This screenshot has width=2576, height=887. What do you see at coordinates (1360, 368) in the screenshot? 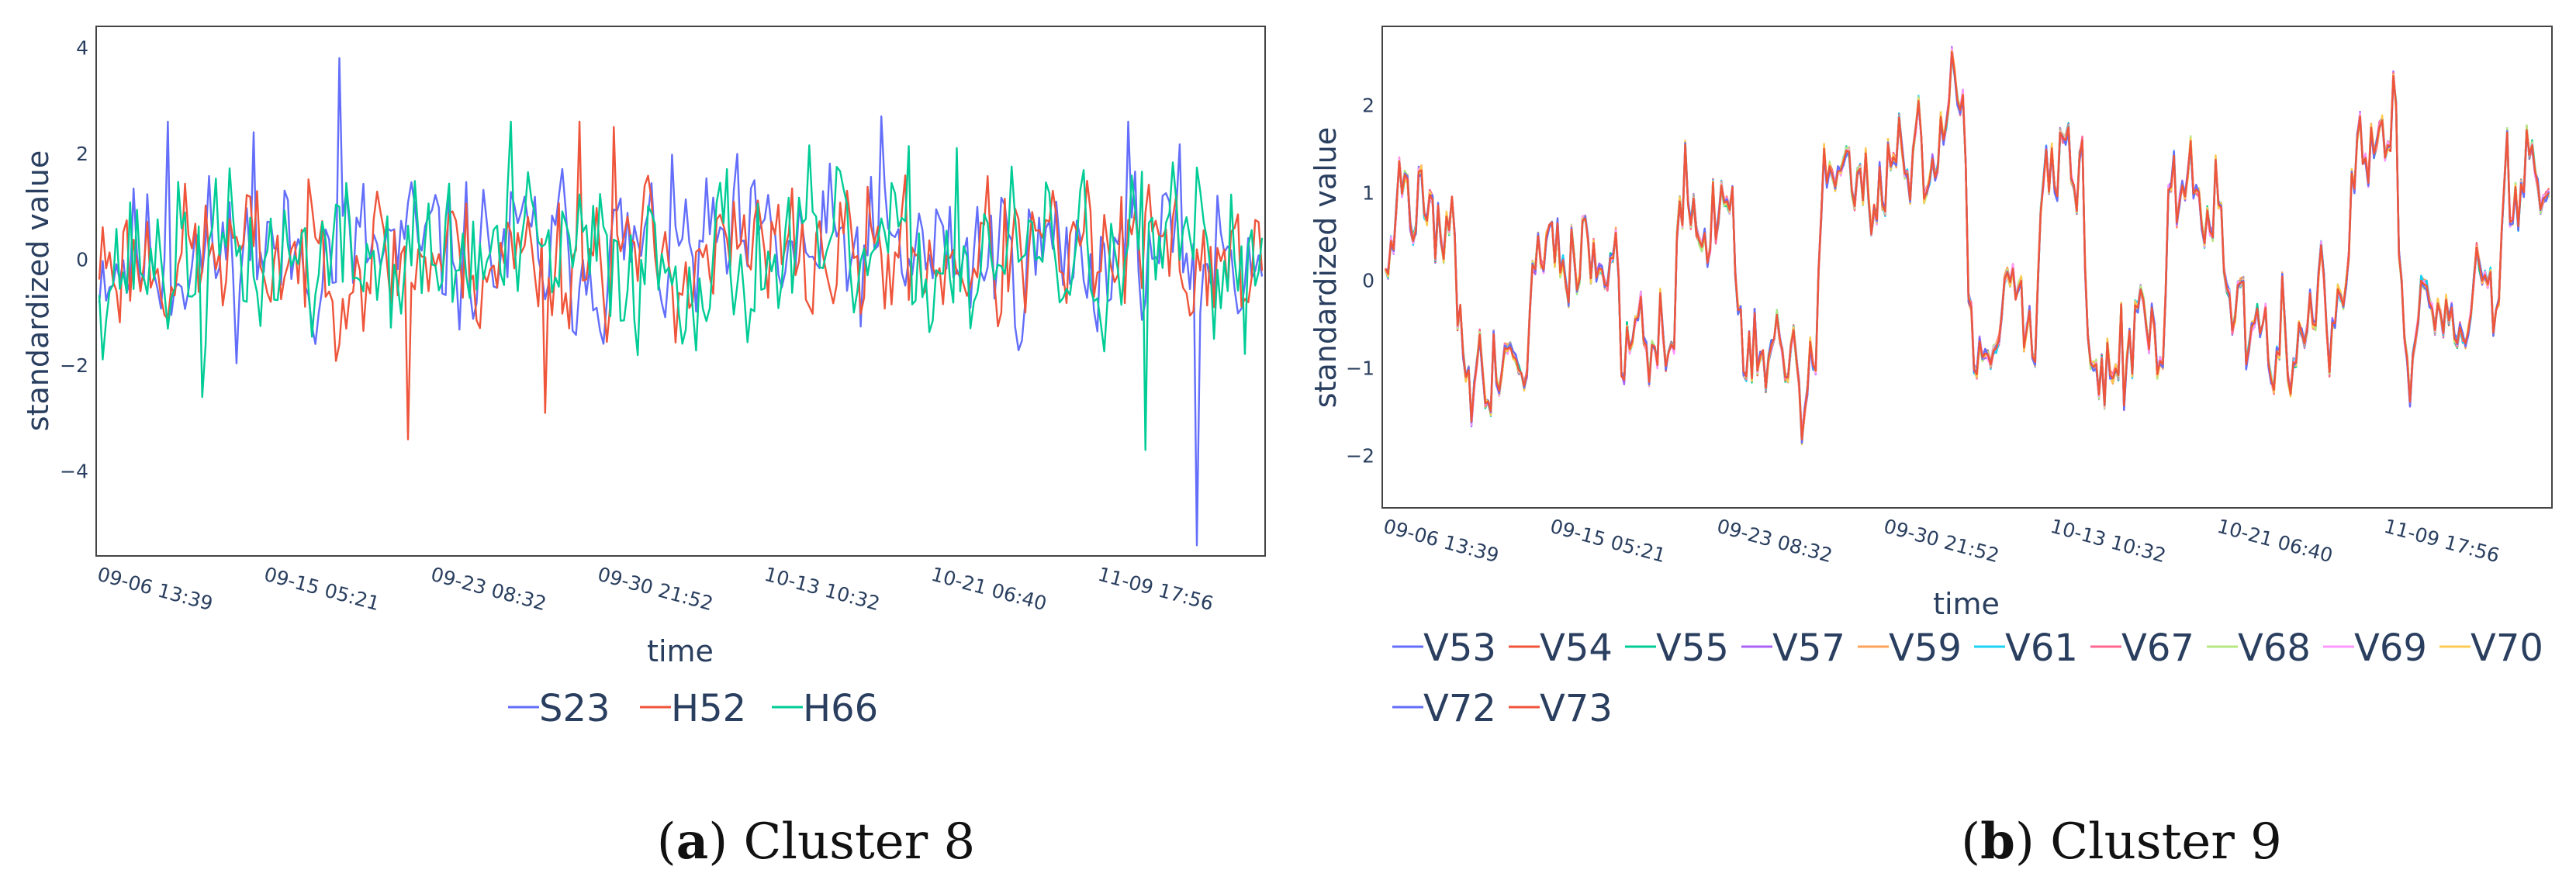
I see `b-y-tick-label: −1` at bounding box center [1360, 368].